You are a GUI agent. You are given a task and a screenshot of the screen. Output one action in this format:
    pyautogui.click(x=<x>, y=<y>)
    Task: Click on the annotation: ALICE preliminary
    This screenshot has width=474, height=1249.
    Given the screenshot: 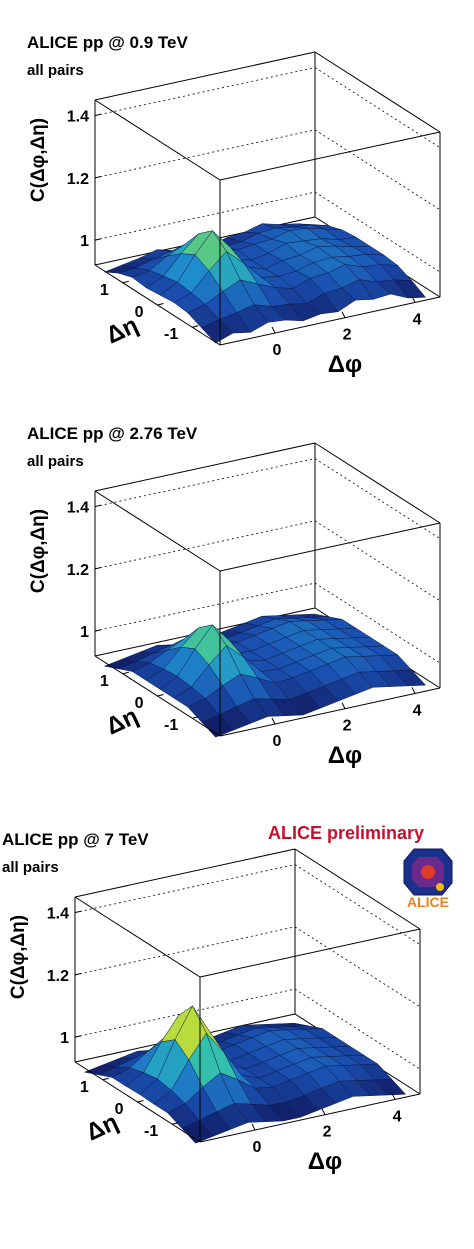 What is the action you would take?
    pyautogui.click(x=346, y=833)
    